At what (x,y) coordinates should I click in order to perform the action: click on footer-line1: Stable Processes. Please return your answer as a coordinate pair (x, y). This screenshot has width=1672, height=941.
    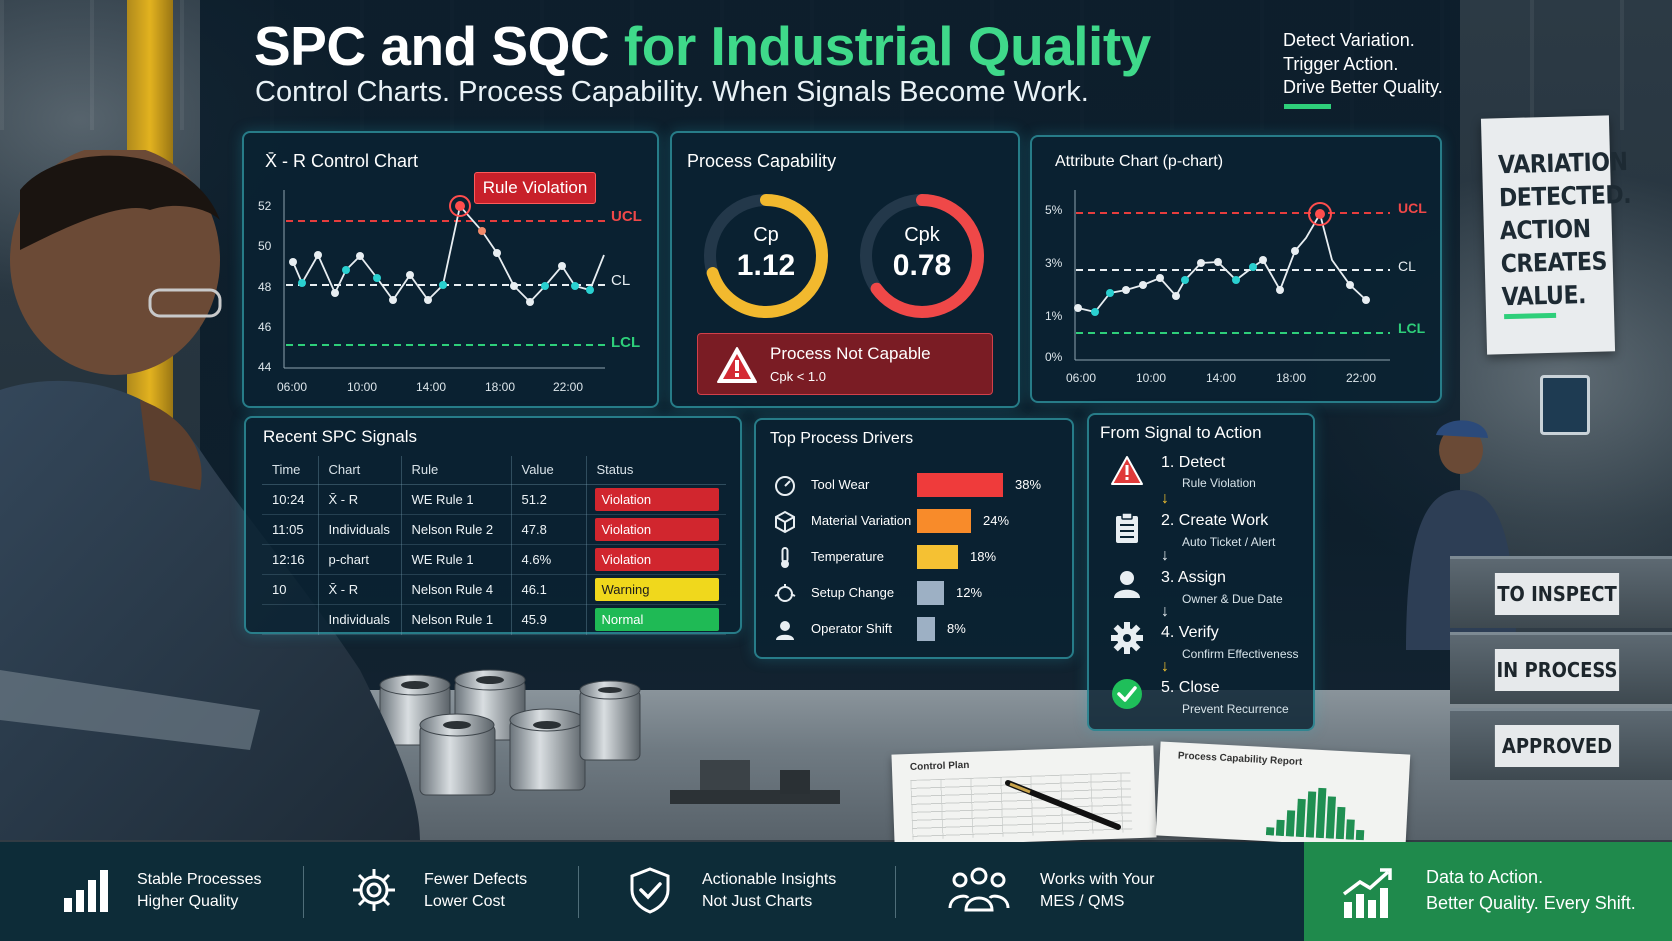
    Looking at the image, I should click on (199, 879).